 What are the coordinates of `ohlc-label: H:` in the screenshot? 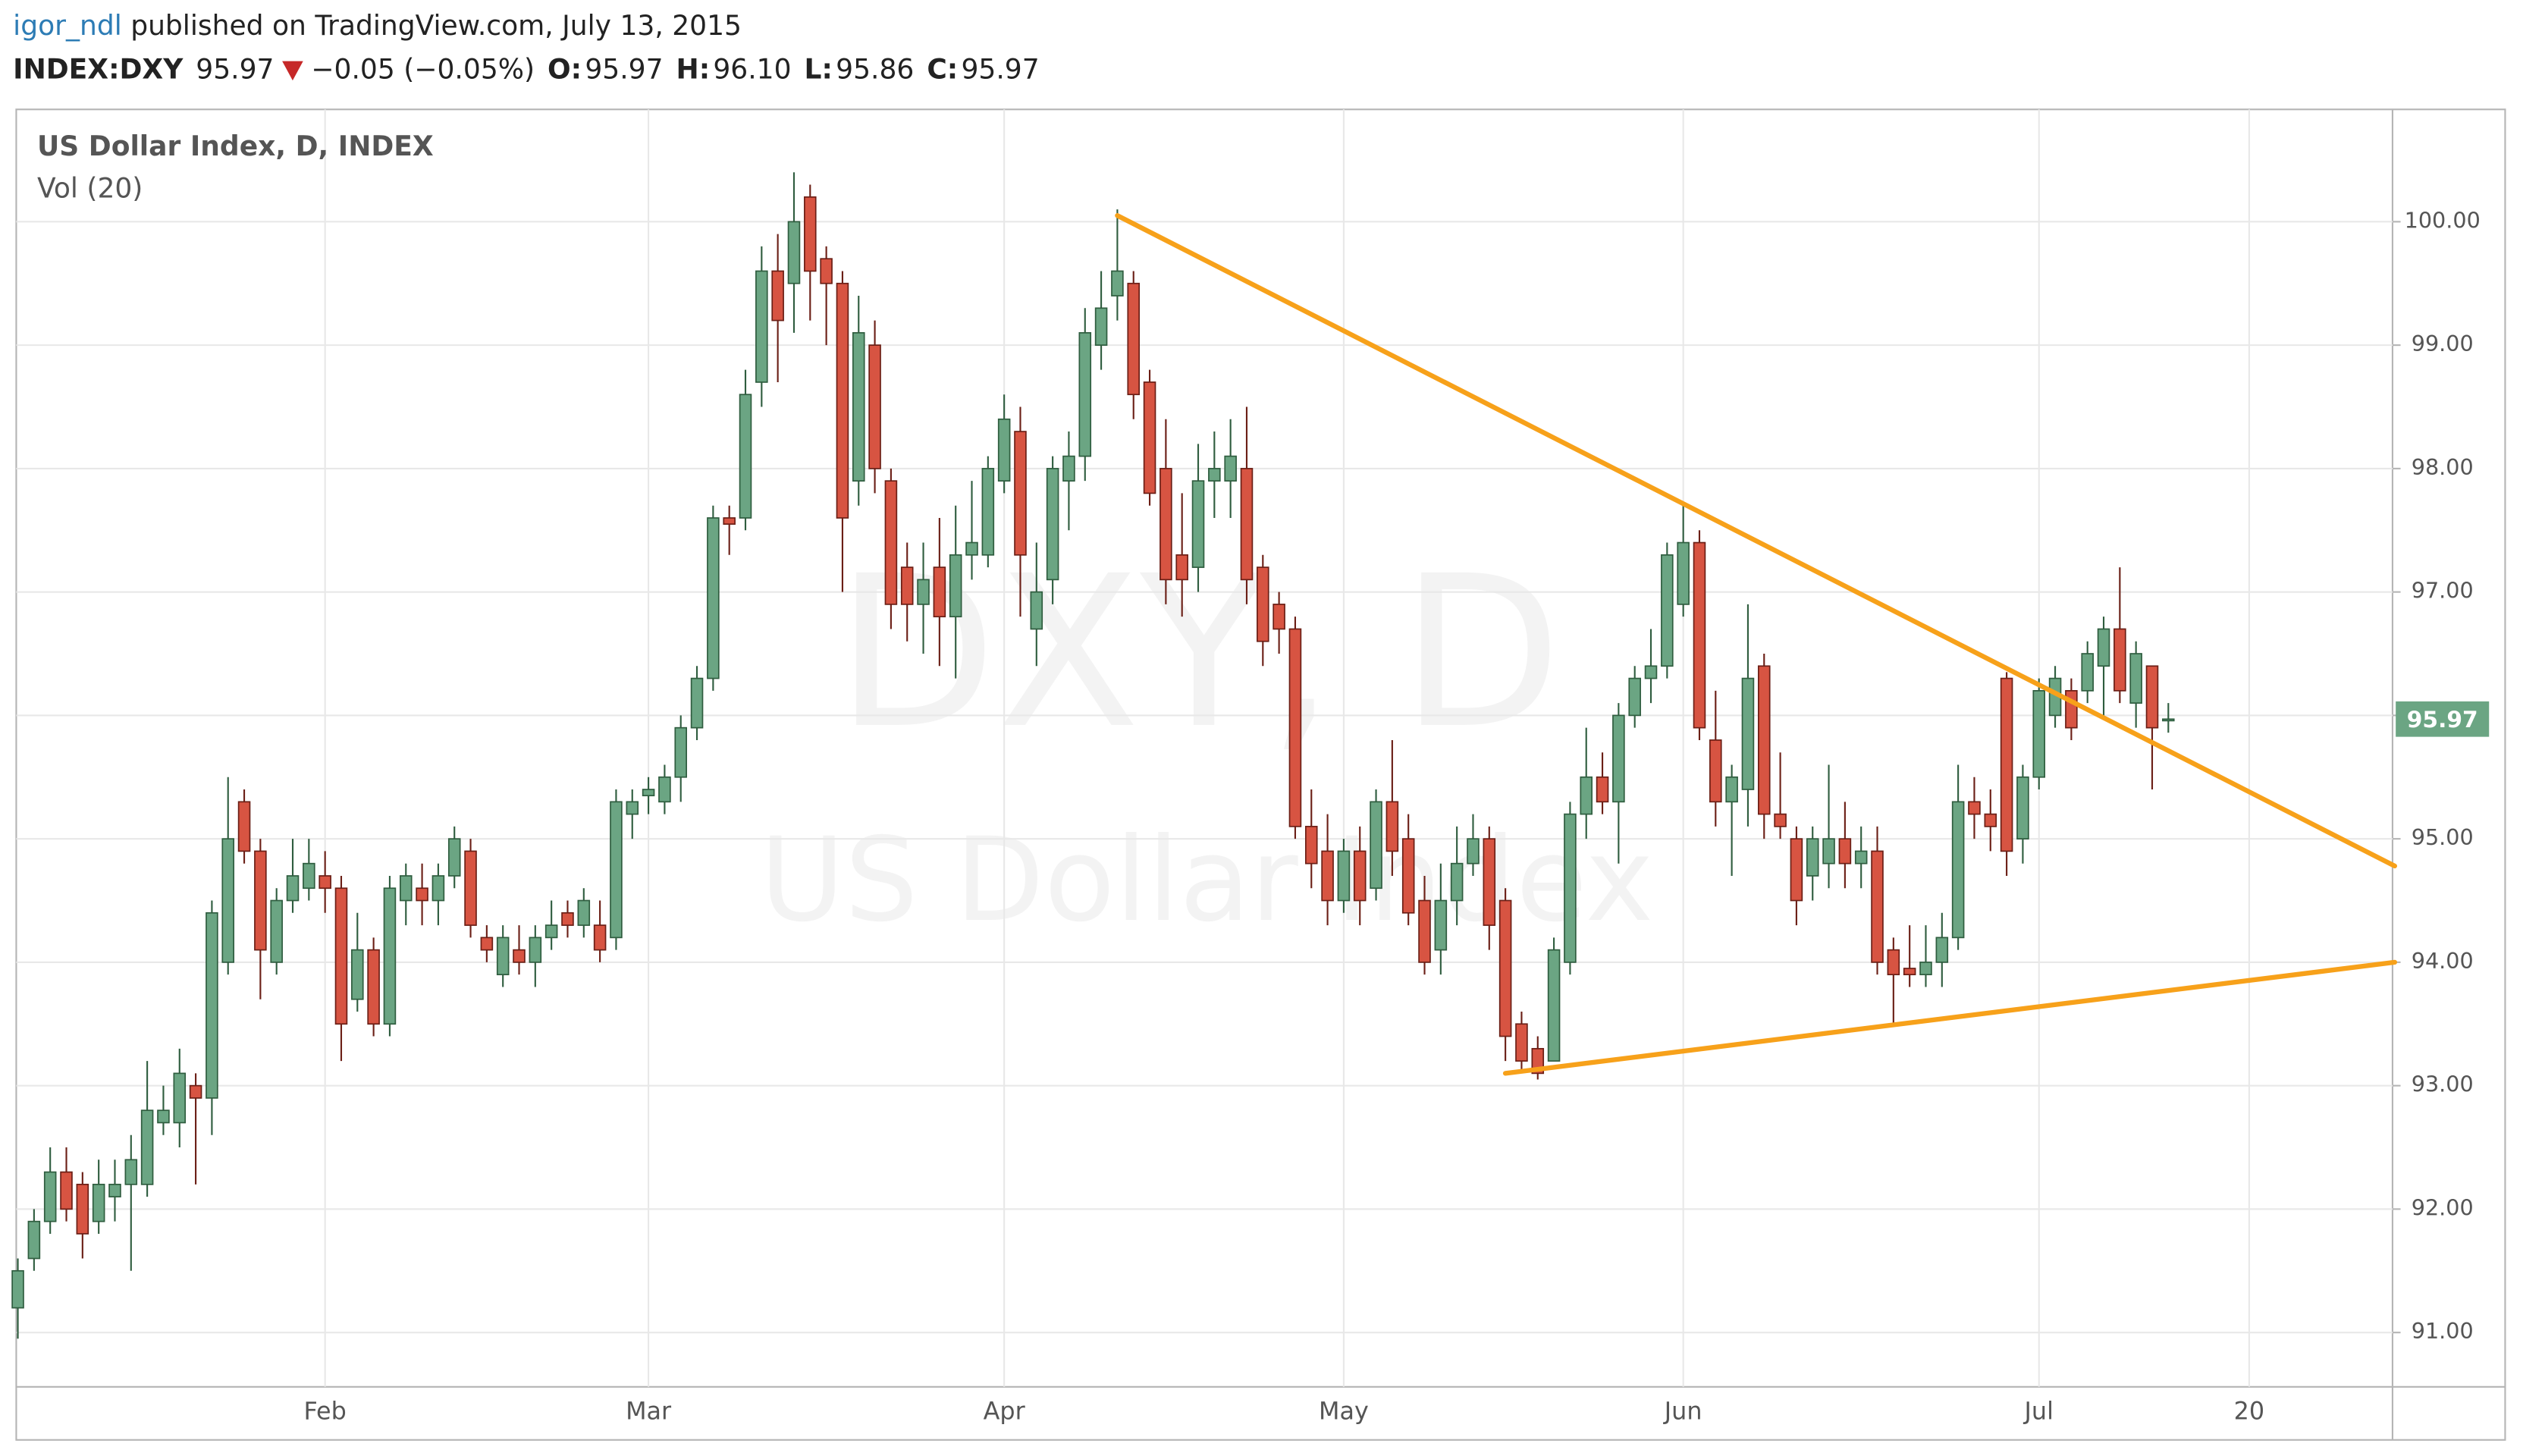 It's located at (693, 69).